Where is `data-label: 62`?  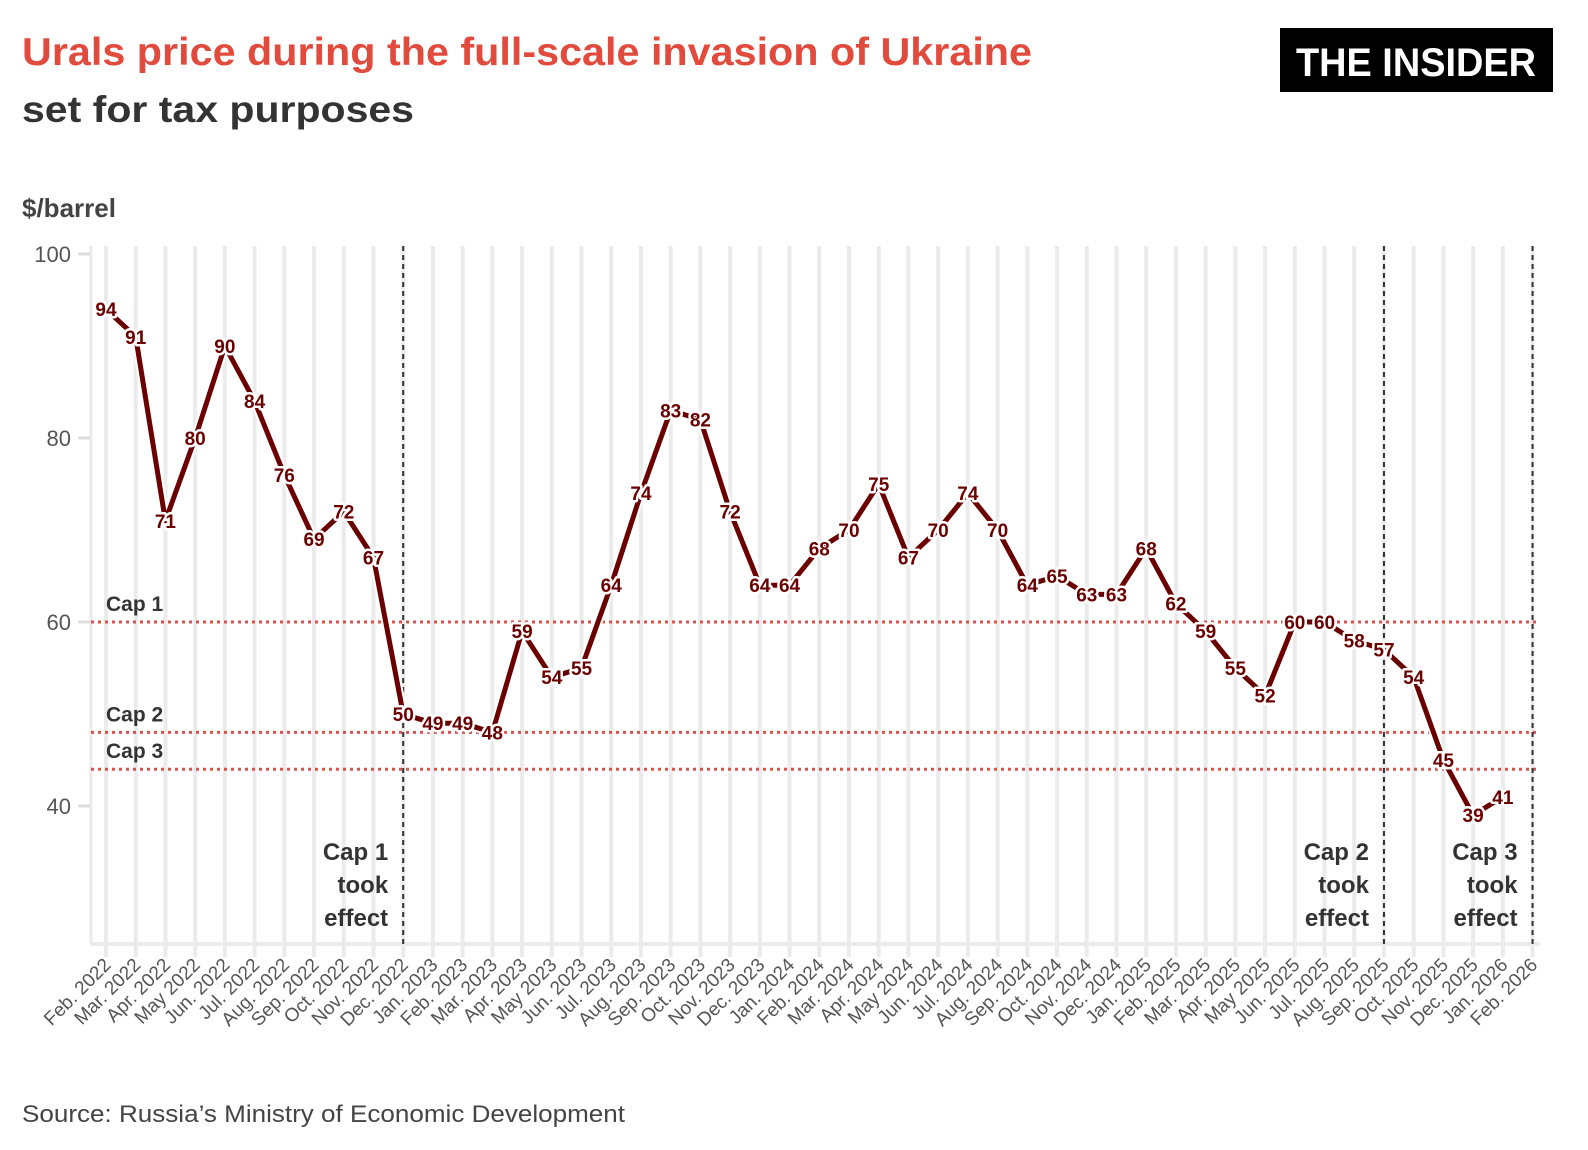 data-label: 62 is located at coordinates (1175, 605).